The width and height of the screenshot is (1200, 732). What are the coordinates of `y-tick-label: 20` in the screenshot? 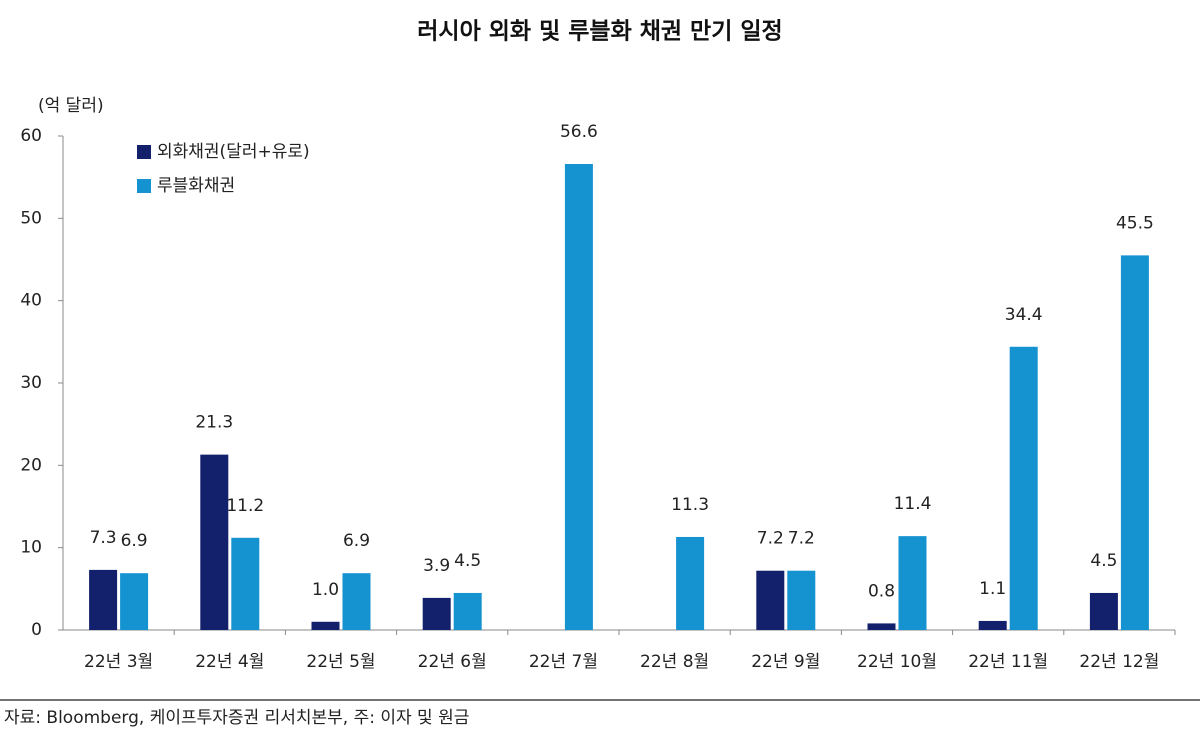 It's located at (31, 465).